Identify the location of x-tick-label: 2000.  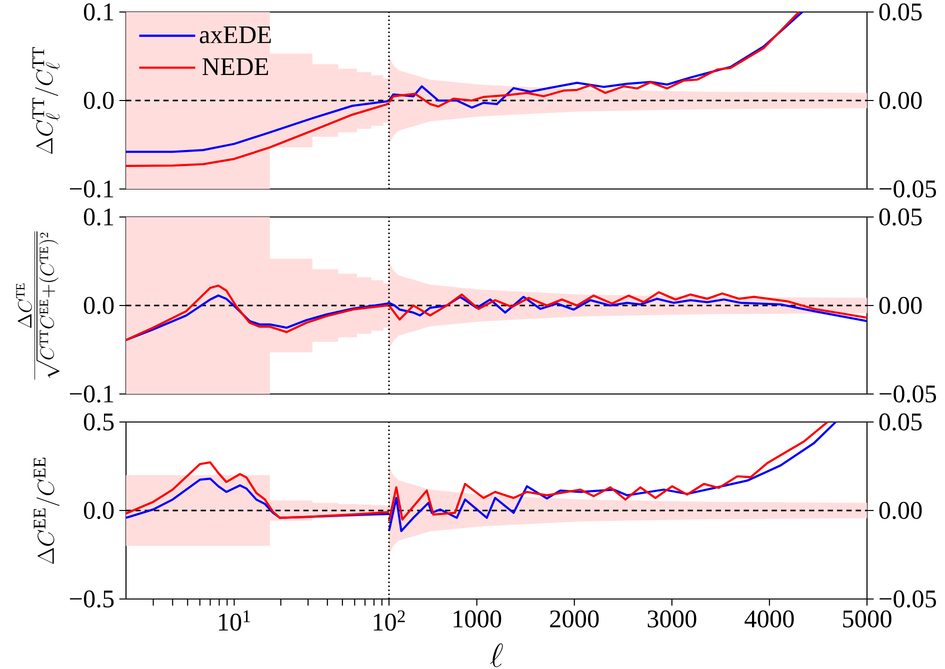
(574, 619).